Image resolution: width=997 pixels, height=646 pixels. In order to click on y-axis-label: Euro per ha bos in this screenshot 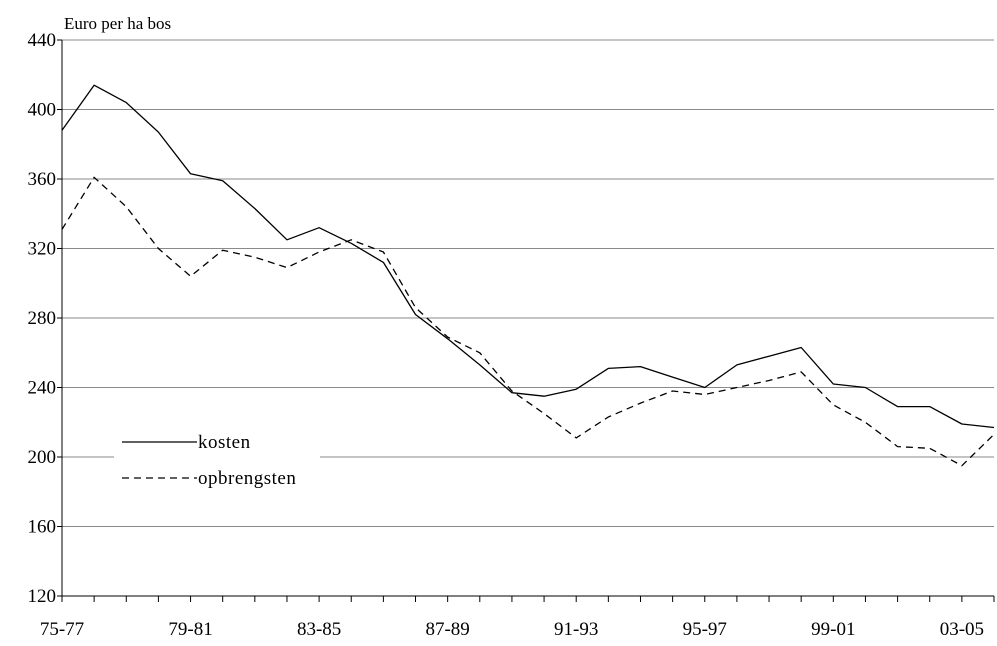, I will do `click(117, 23)`.